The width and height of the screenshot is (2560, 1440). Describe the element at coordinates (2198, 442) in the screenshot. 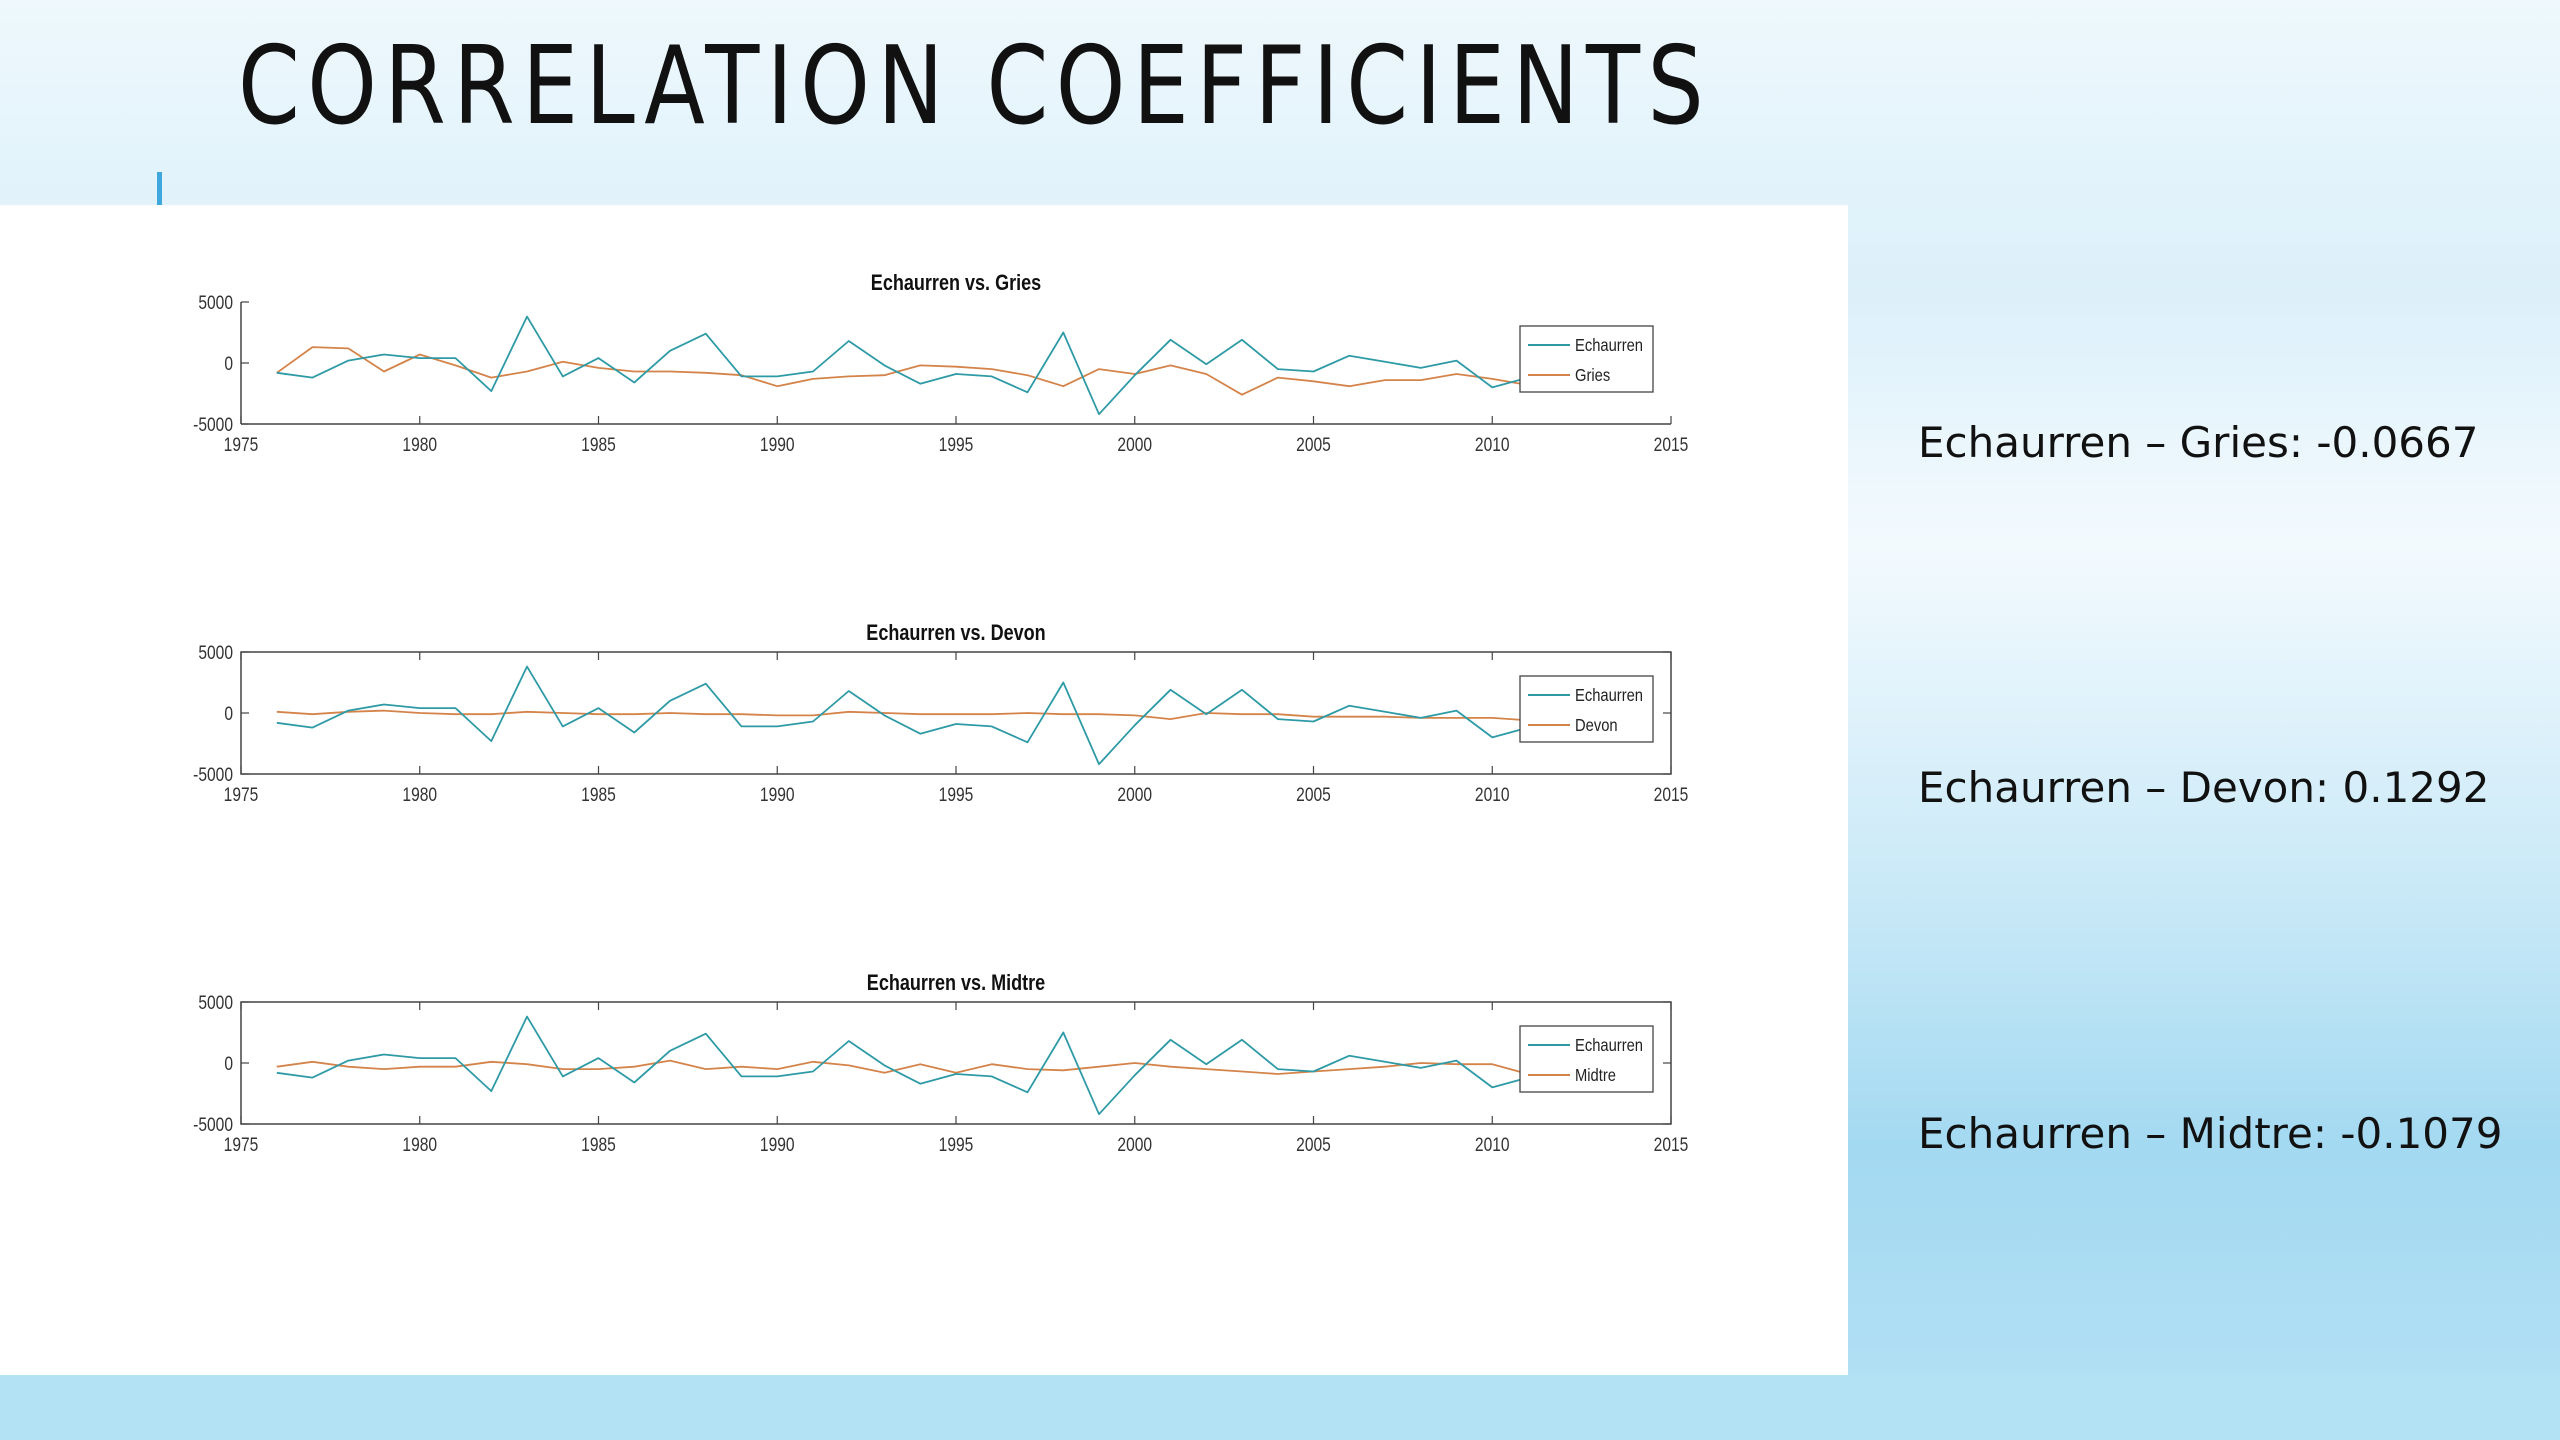

I see `correlation-gries: Echaurren – Gries: -0.0667` at that location.